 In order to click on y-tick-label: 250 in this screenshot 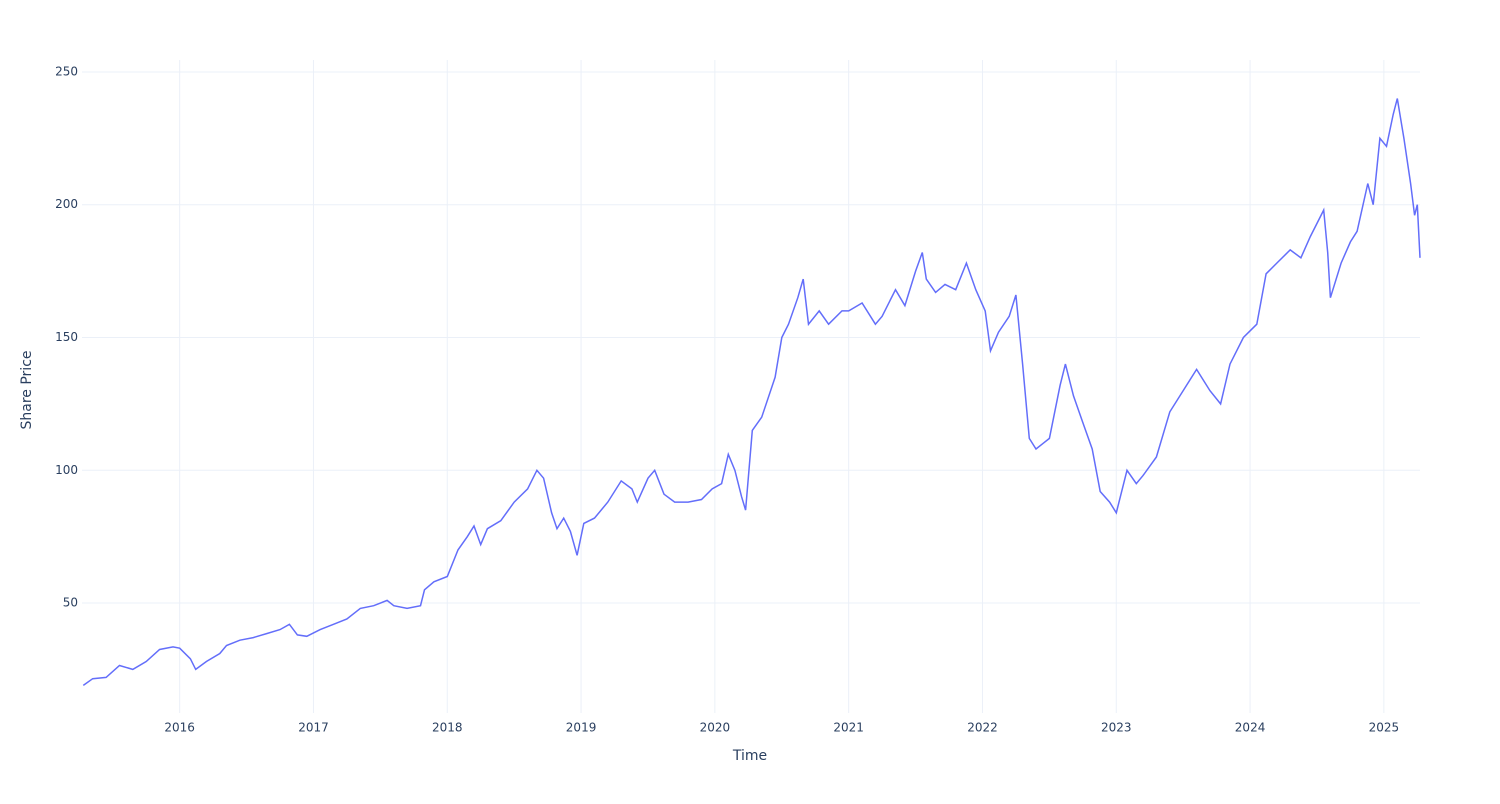, I will do `click(66, 71)`.